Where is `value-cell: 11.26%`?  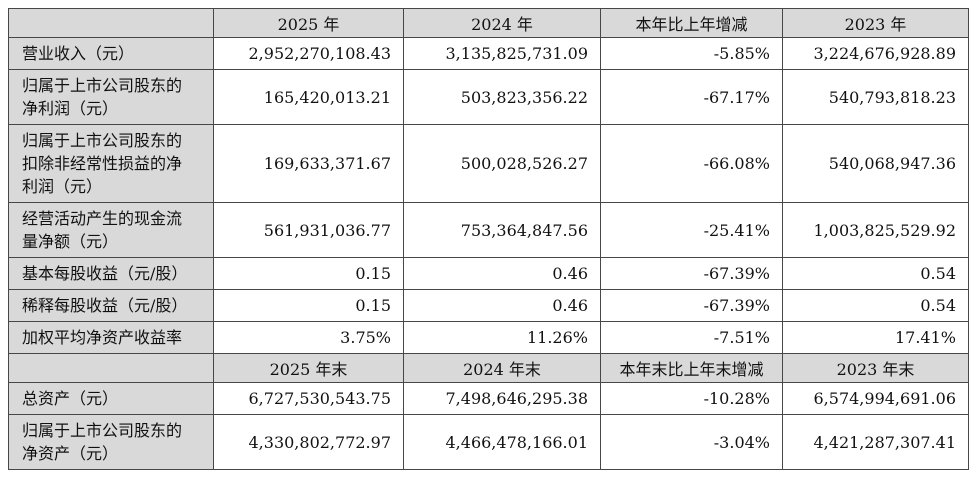 value-cell: 11.26% is located at coordinates (502, 337).